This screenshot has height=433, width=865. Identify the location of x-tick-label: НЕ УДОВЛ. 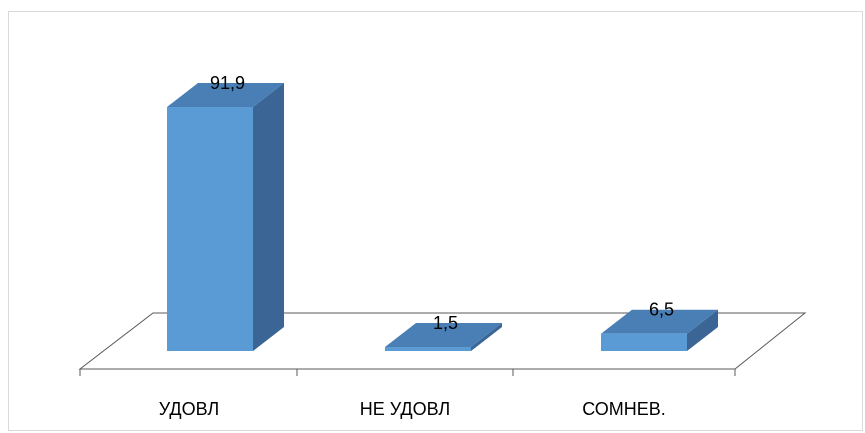
(405, 409).